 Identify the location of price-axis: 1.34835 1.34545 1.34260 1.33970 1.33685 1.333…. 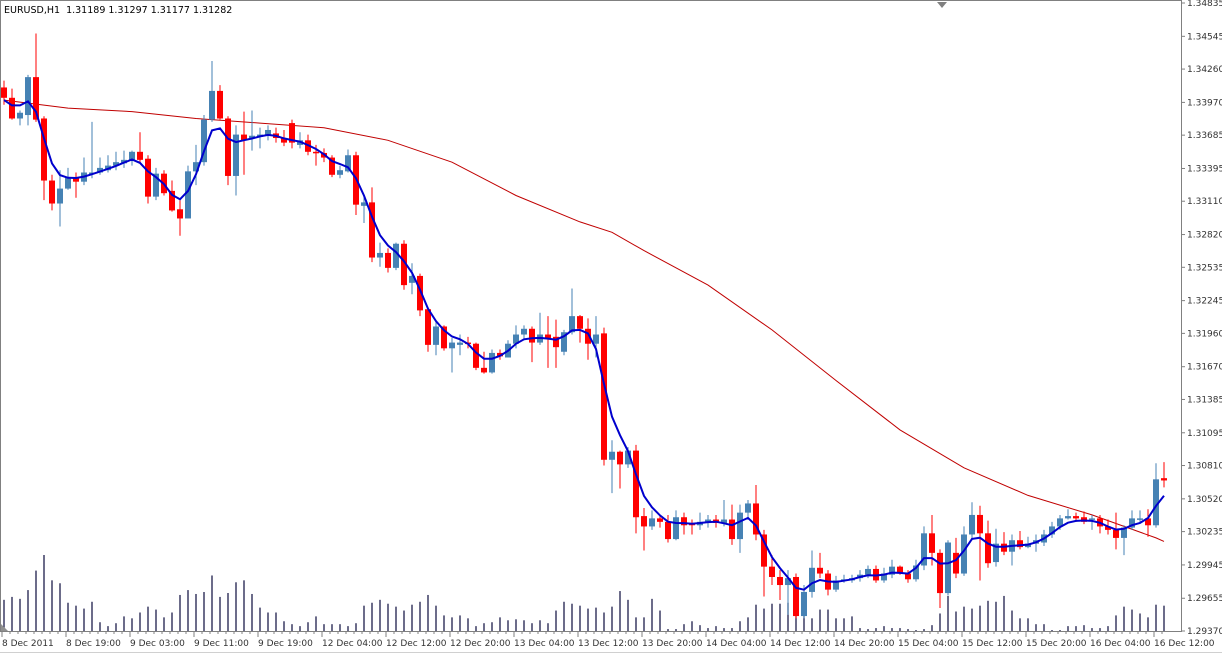
(1201, 318).